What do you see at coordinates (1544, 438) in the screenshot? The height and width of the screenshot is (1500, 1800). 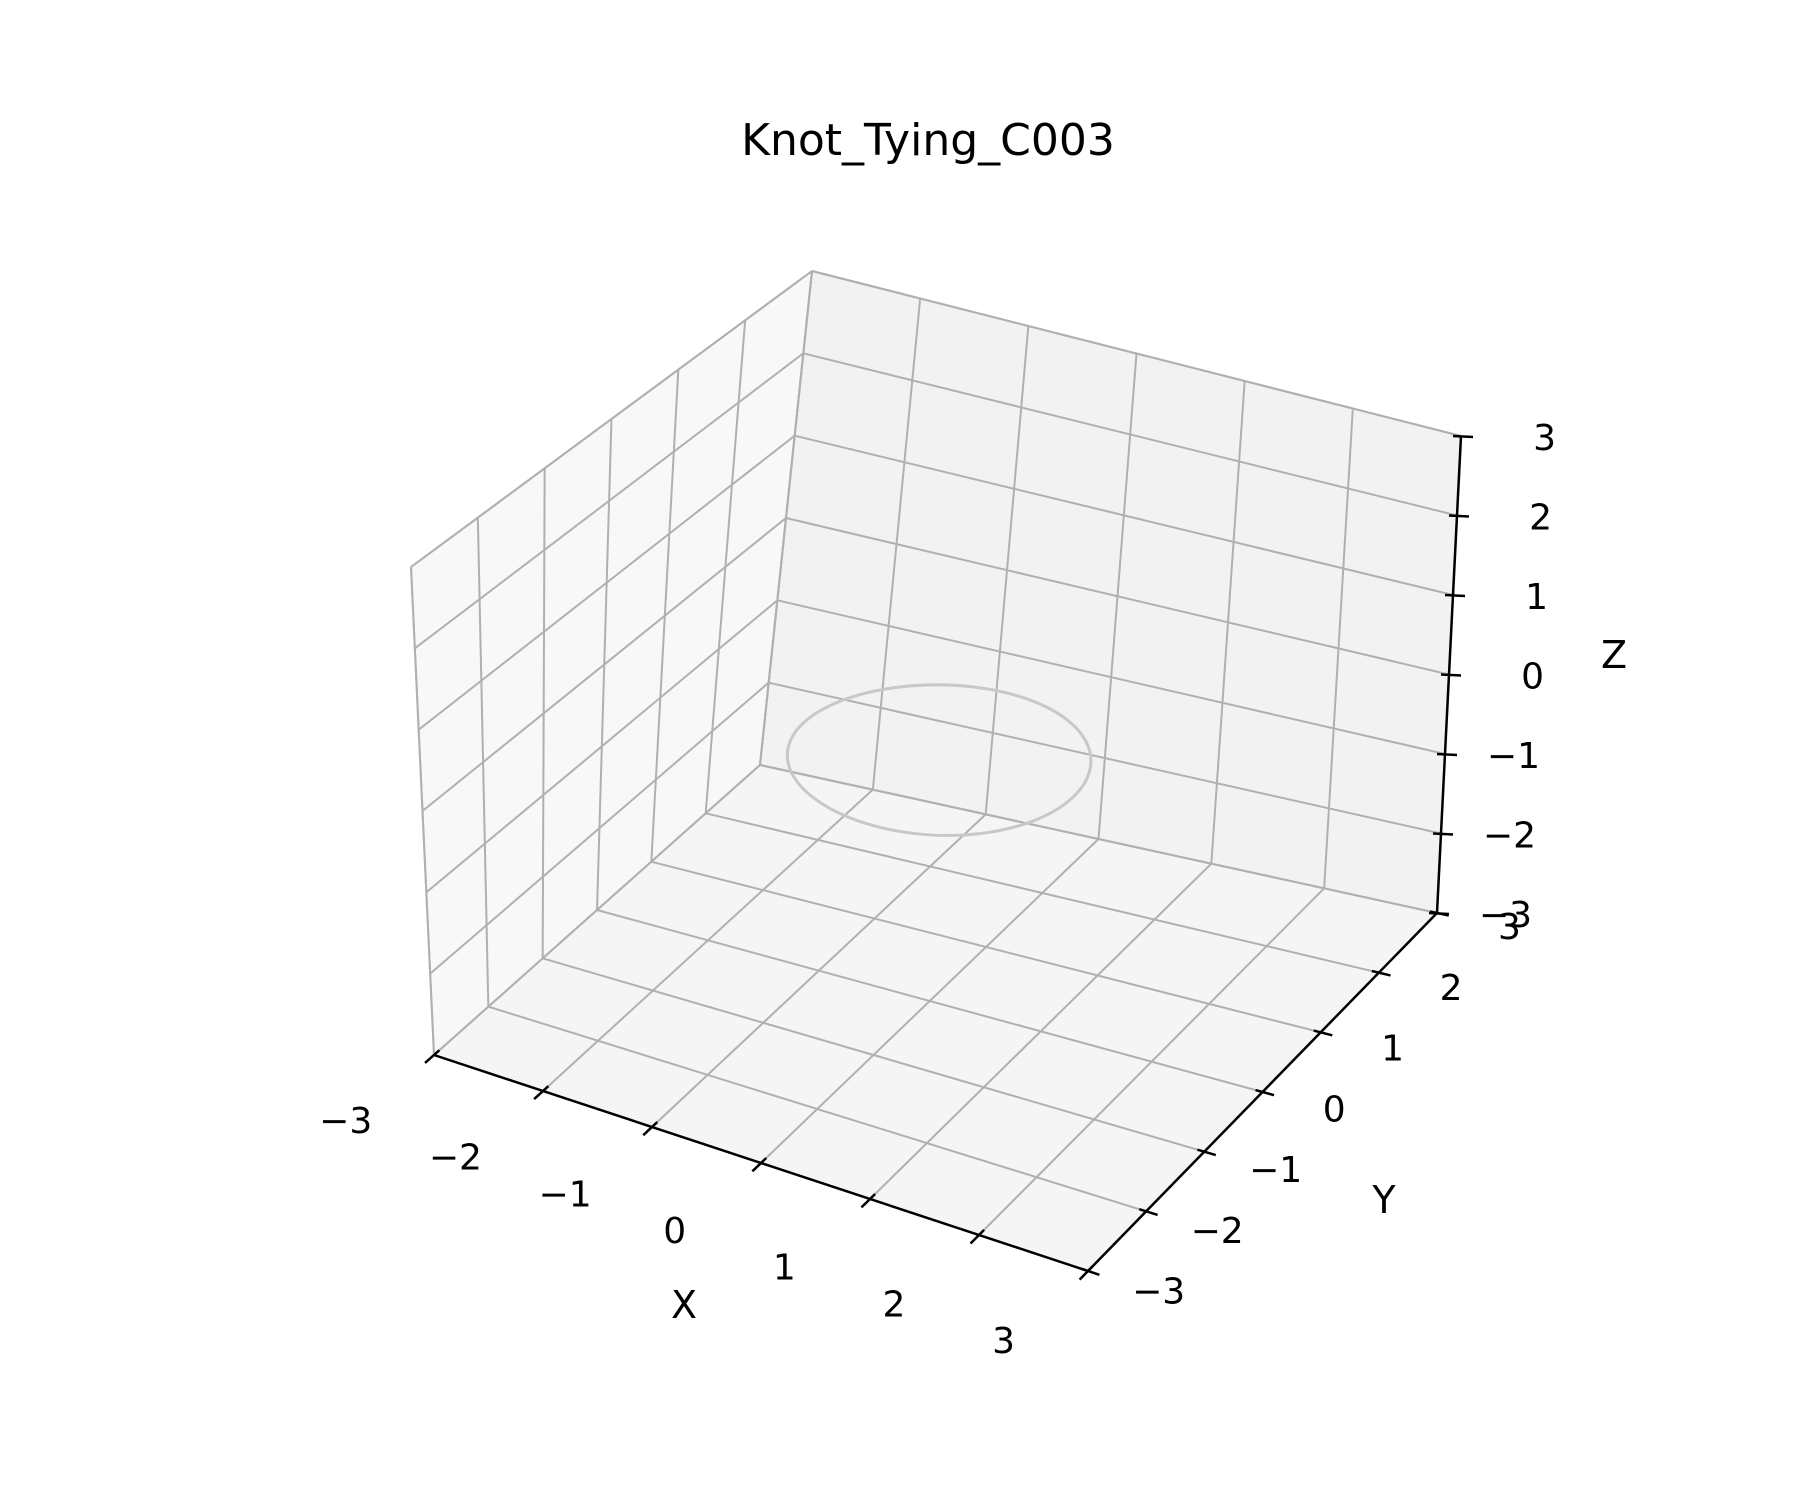 I see `z-tick-label: 3` at bounding box center [1544, 438].